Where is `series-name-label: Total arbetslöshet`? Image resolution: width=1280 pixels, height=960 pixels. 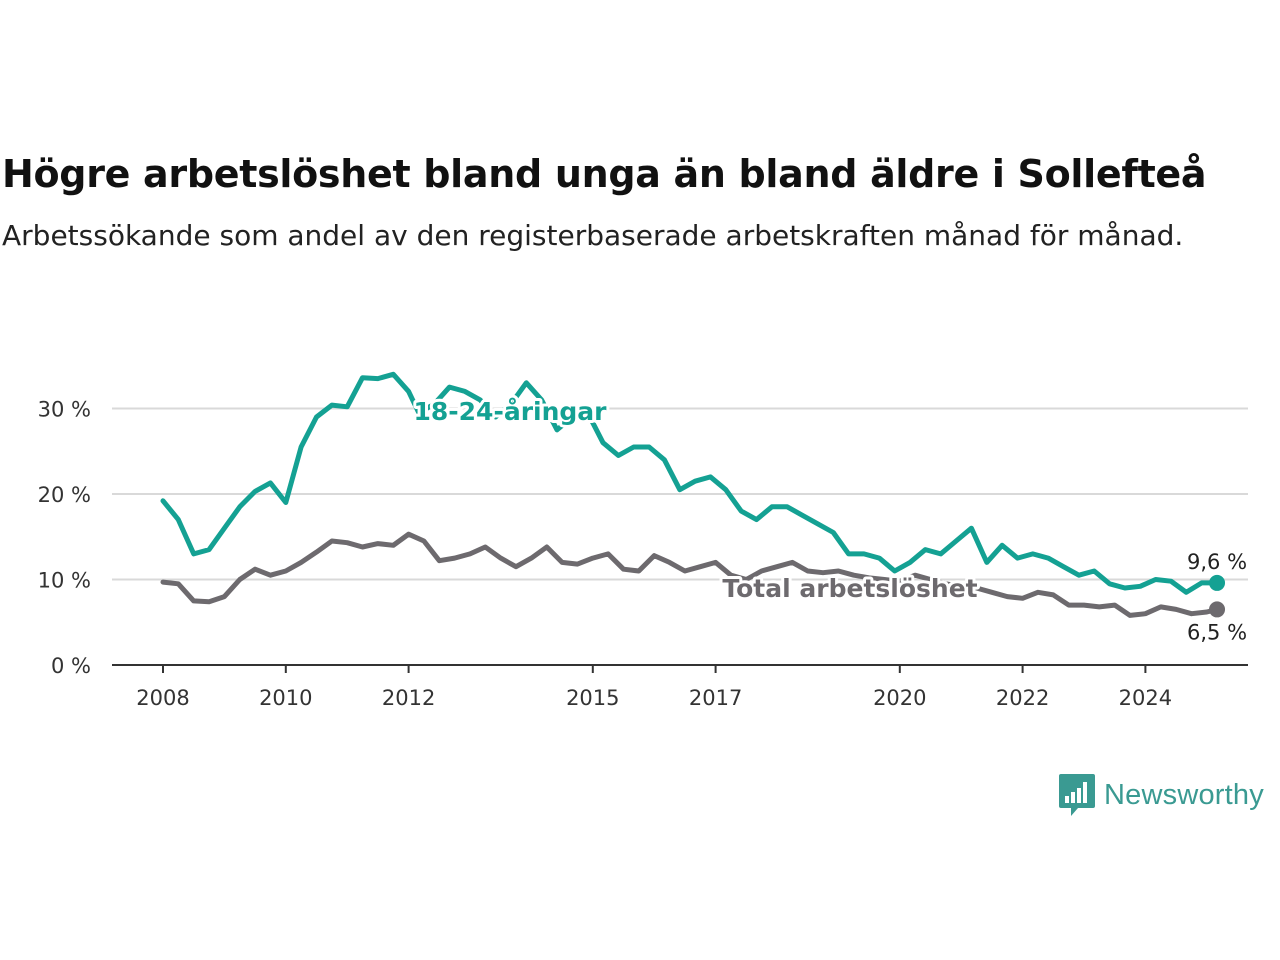 series-name-label: Total arbetslöshet is located at coordinates (849, 588).